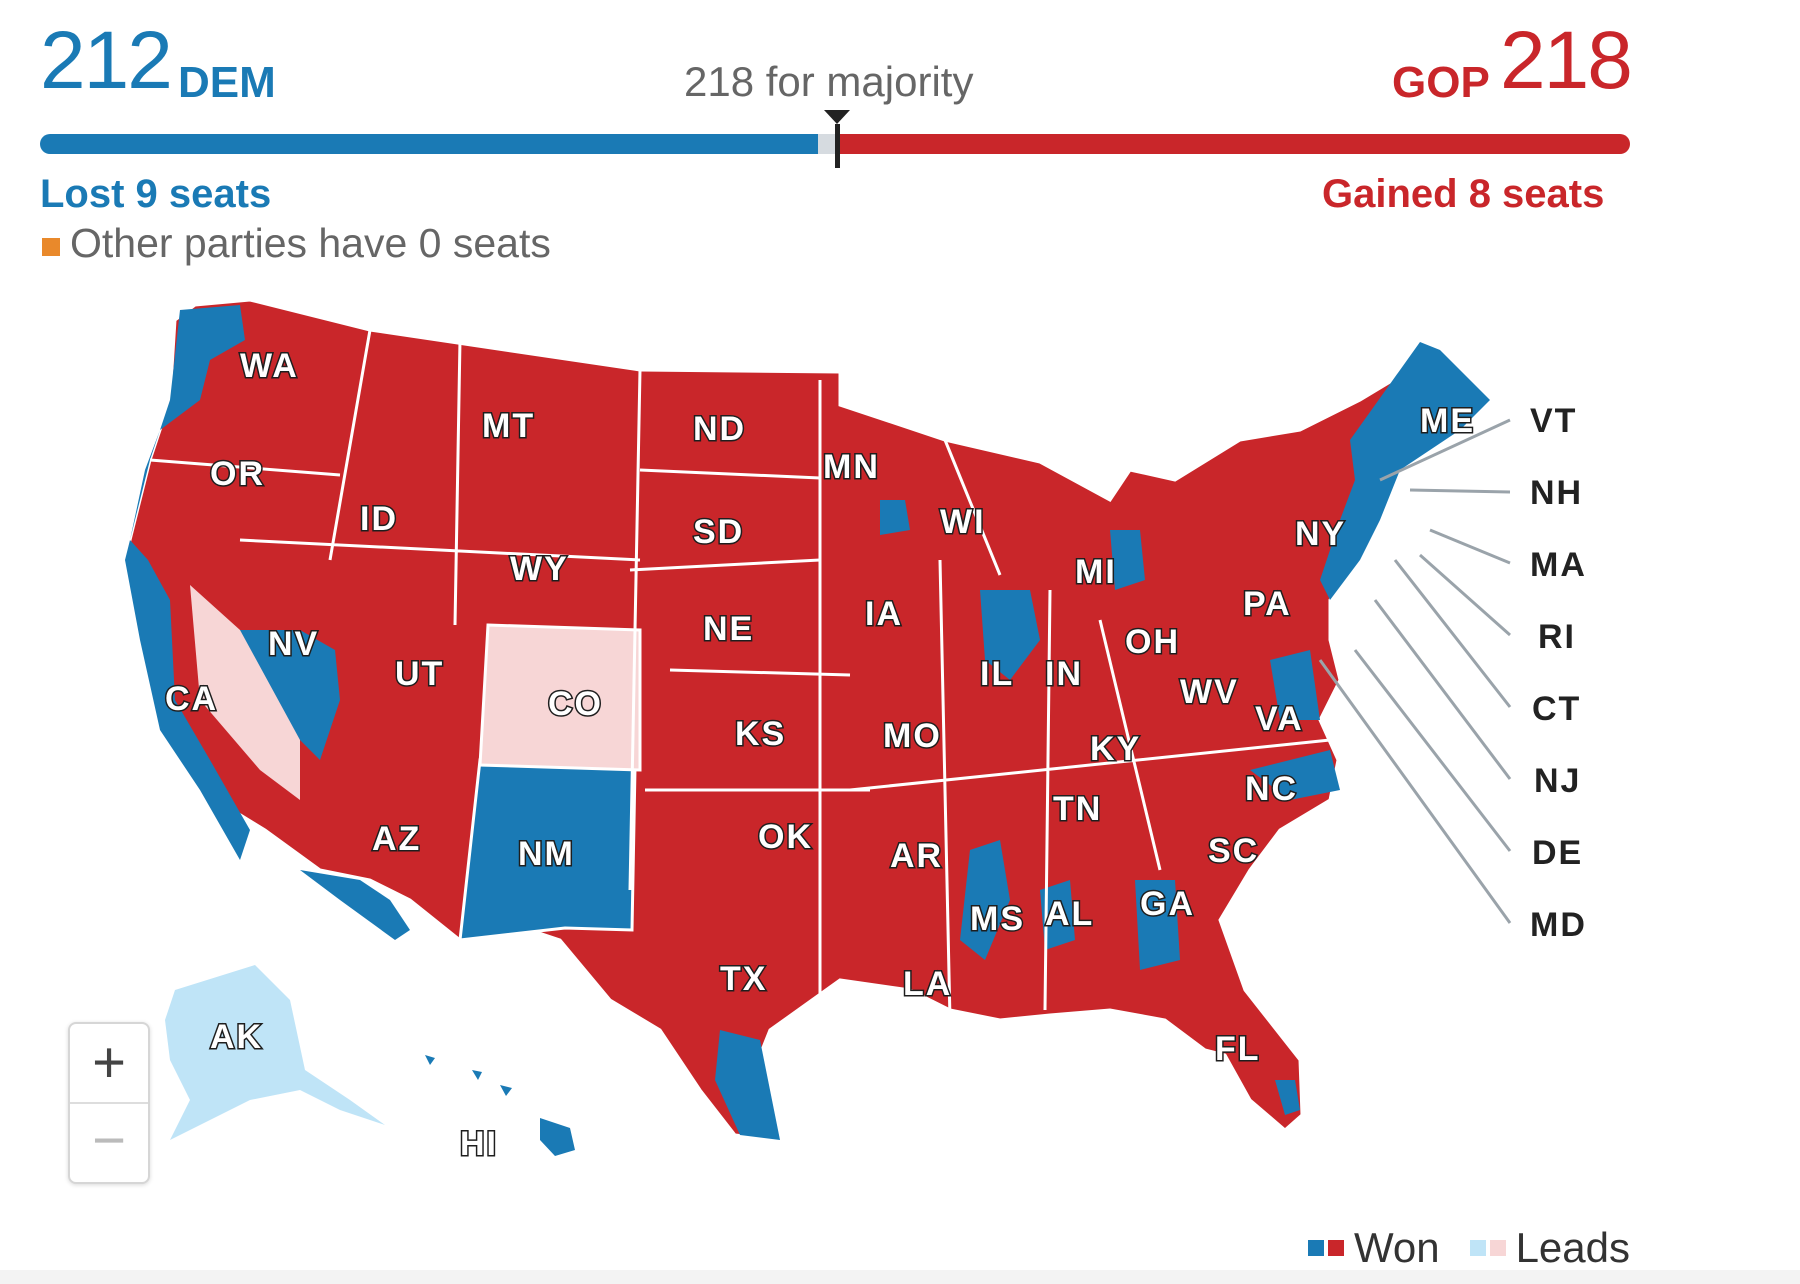 Image resolution: width=1800 pixels, height=1284 pixels. I want to click on state-label-oh: OH, so click(1152, 642).